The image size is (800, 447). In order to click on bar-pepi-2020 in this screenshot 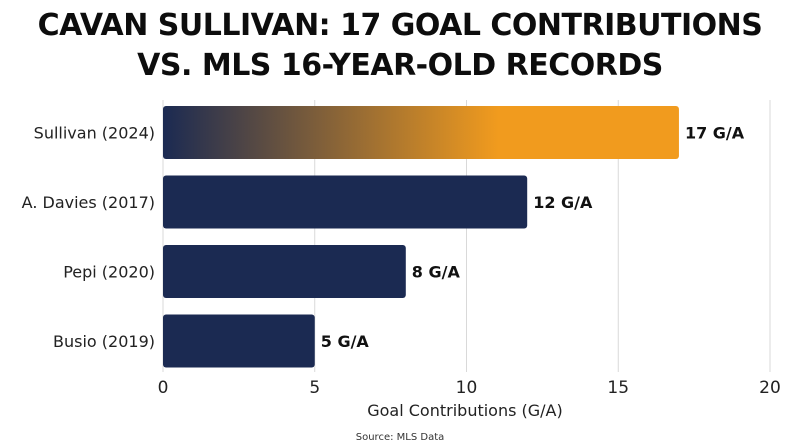, I will do `click(284, 271)`.